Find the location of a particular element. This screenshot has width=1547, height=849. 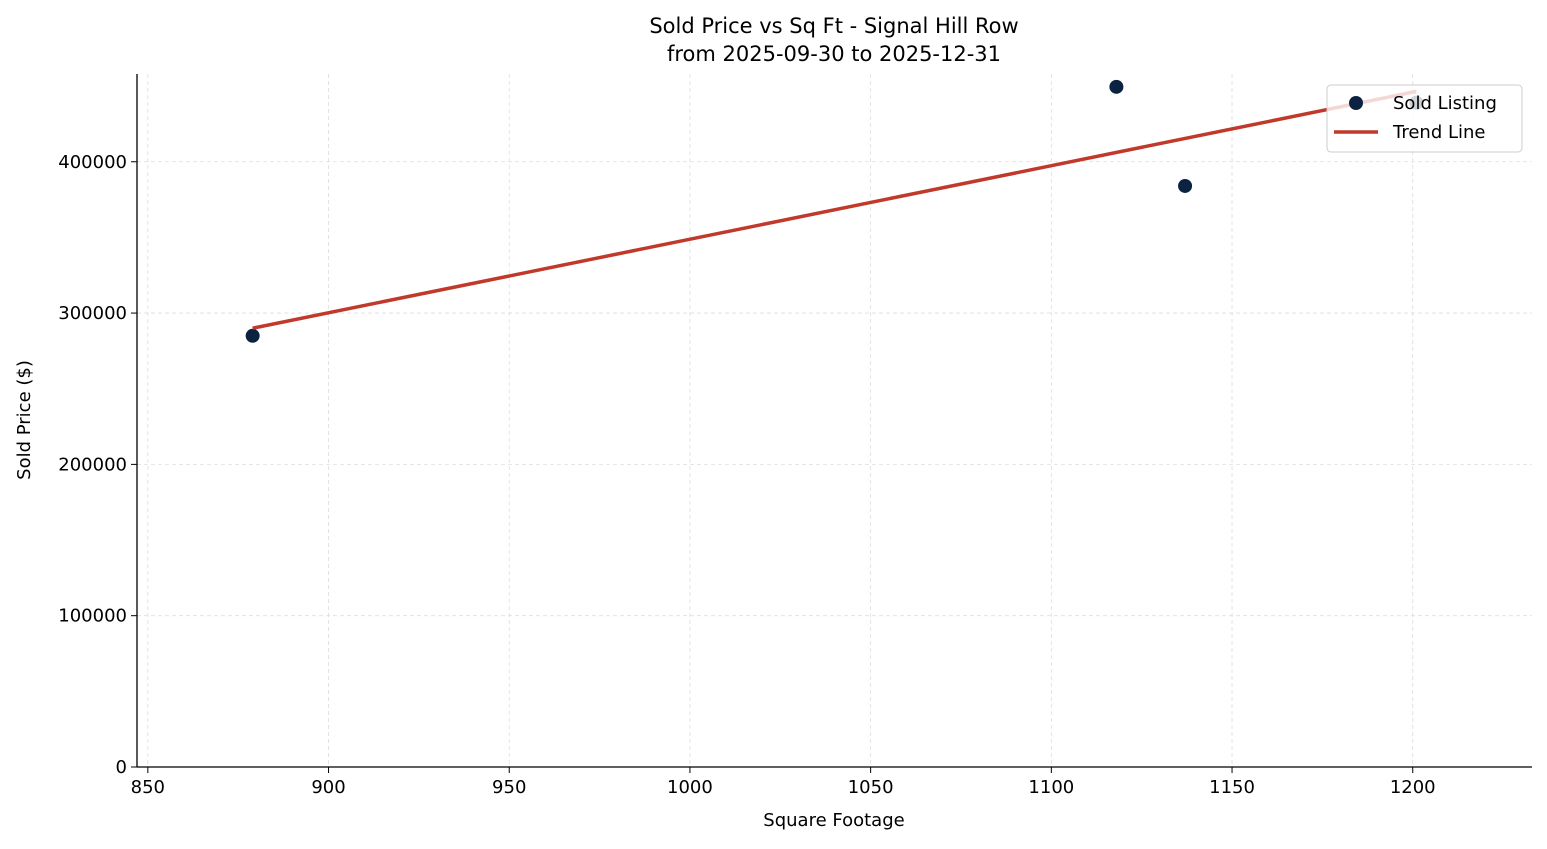

x-tick-label: 1050 is located at coordinates (871, 787).